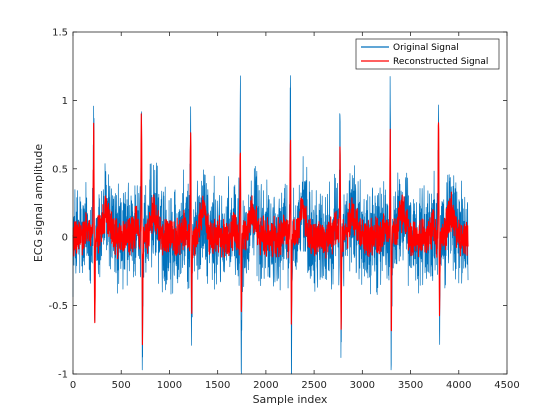  I want to click on legend-box, so click(427, 54).